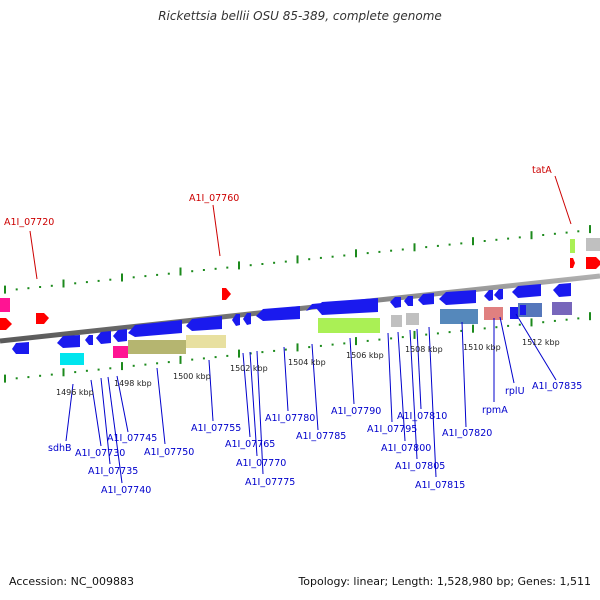  What do you see at coordinates (406, 448) in the screenshot?
I see `gene-label-a1i-07800: A1I_07800` at bounding box center [406, 448].